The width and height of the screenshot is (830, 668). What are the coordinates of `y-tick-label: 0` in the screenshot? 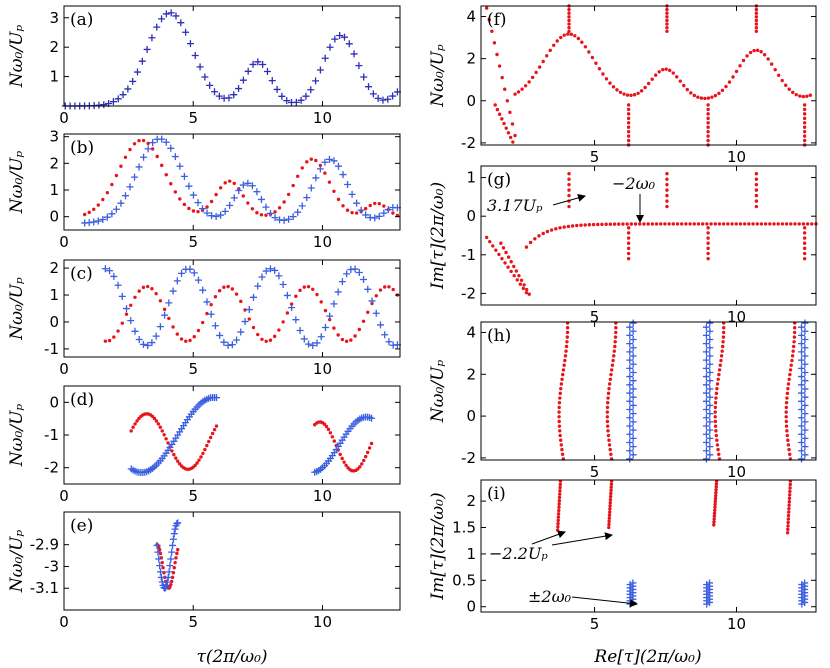 It's located at (54, 217).